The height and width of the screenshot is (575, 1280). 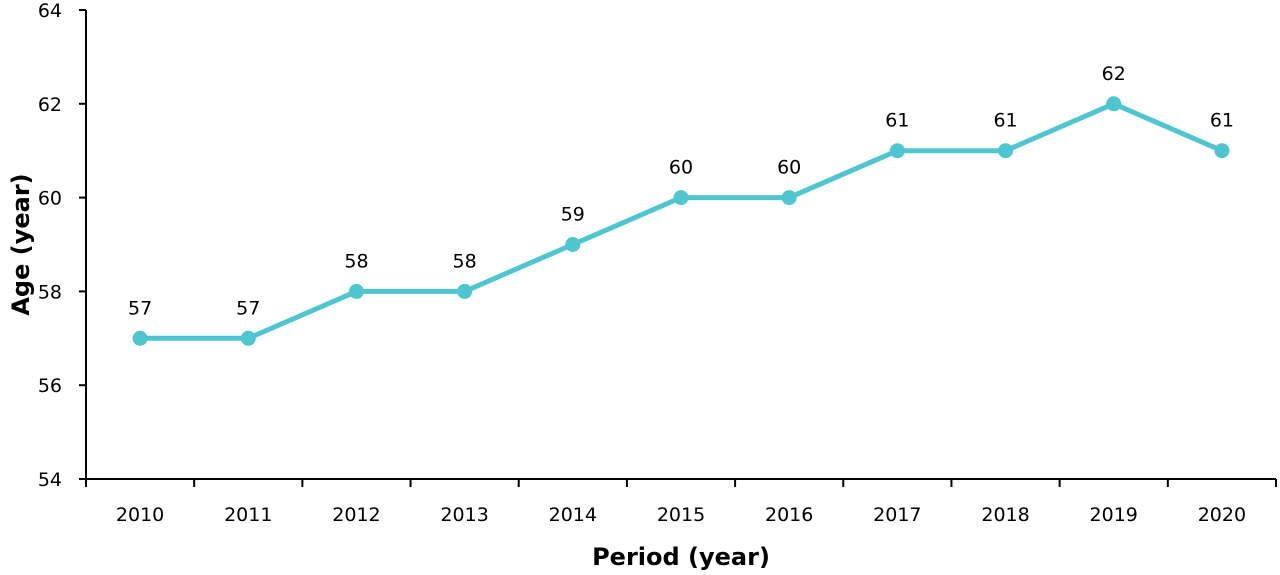 What do you see at coordinates (248, 515) in the screenshot?
I see `x-tick-label: 2011` at bounding box center [248, 515].